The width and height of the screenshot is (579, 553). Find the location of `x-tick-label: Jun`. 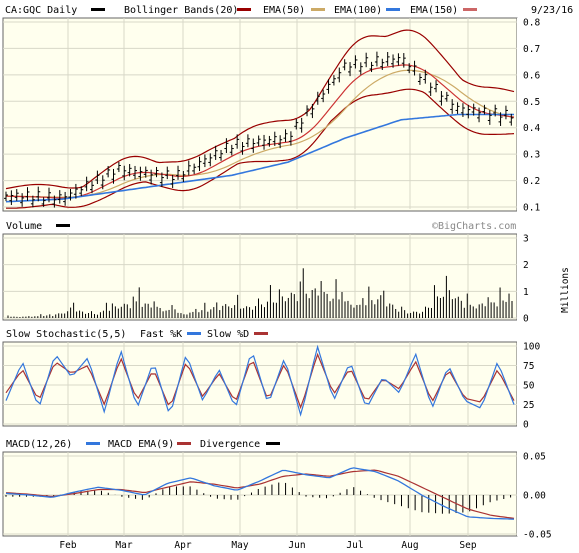

x-tick-label: Jun is located at coordinates (296, 545).